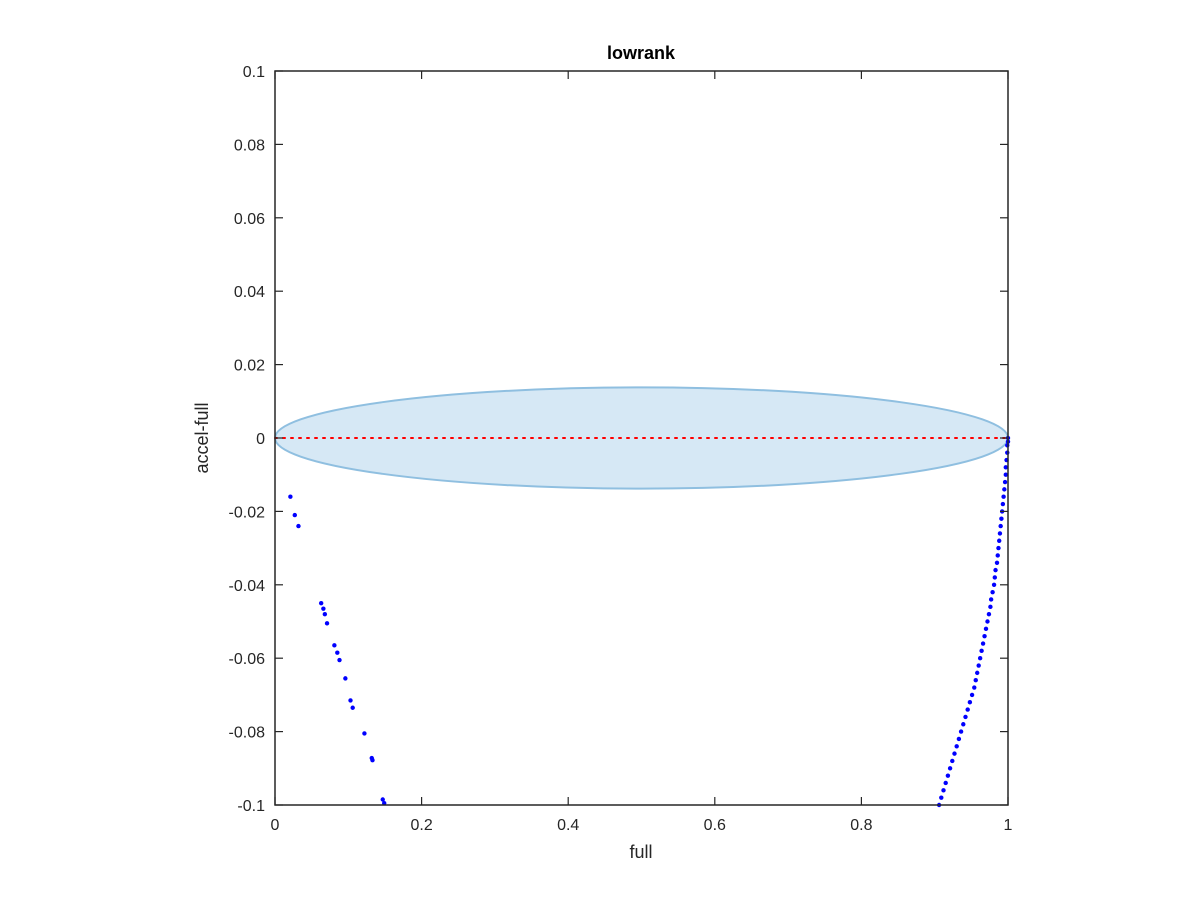 This screenshot has height=900, width=1200. Describe the element at coordinates (249, 219) in the screenshot. I see `y-tick-label: 0.06` at that location.